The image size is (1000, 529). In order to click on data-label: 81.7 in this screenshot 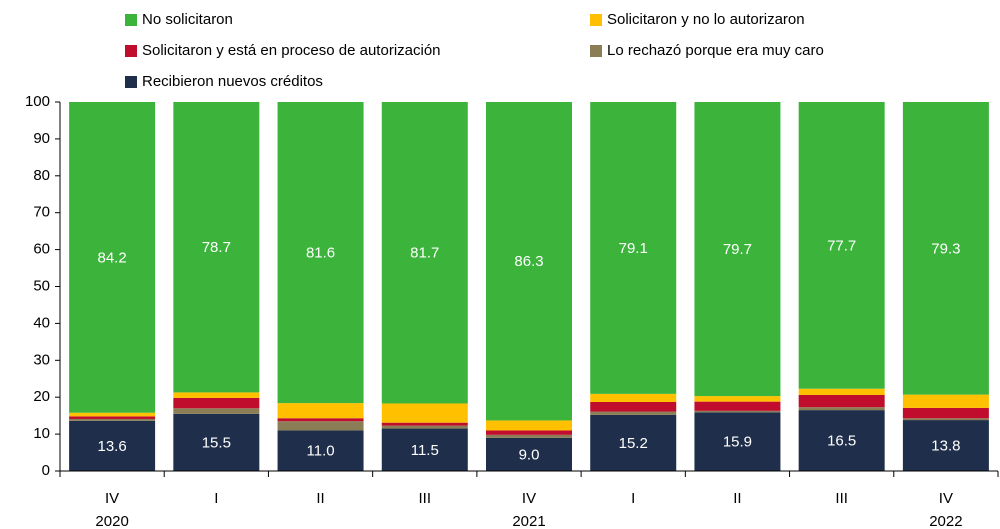, I will do `click(424, 253)`.